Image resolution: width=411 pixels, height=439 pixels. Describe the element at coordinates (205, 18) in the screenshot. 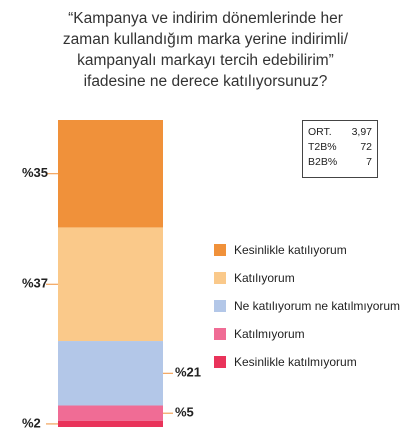

I see `chart-title-line: “Kampanya ve indirim dönemlerinde her` at that location.